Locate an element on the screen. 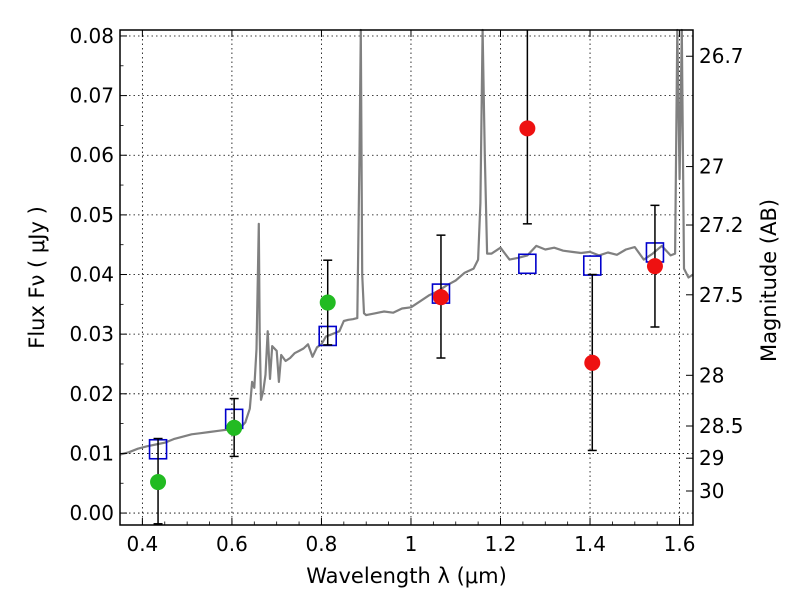 This screenshot has width=800, height=600. y2-tick-label: 30 is located at coordinates (711, 491).